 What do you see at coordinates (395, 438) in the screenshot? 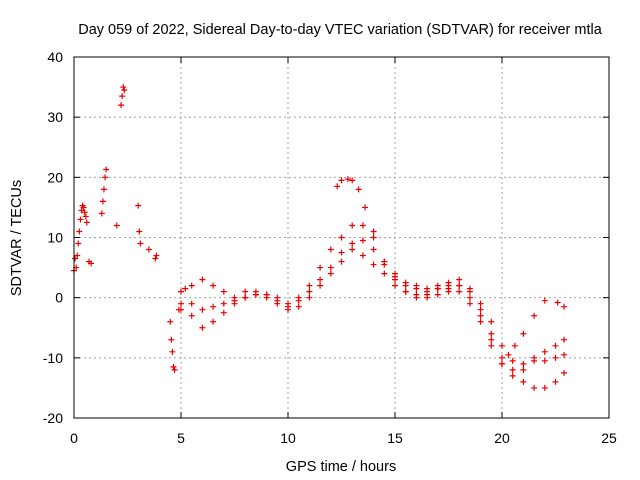
I see `x-tick-label: 15` at bounding box center [395, 438].